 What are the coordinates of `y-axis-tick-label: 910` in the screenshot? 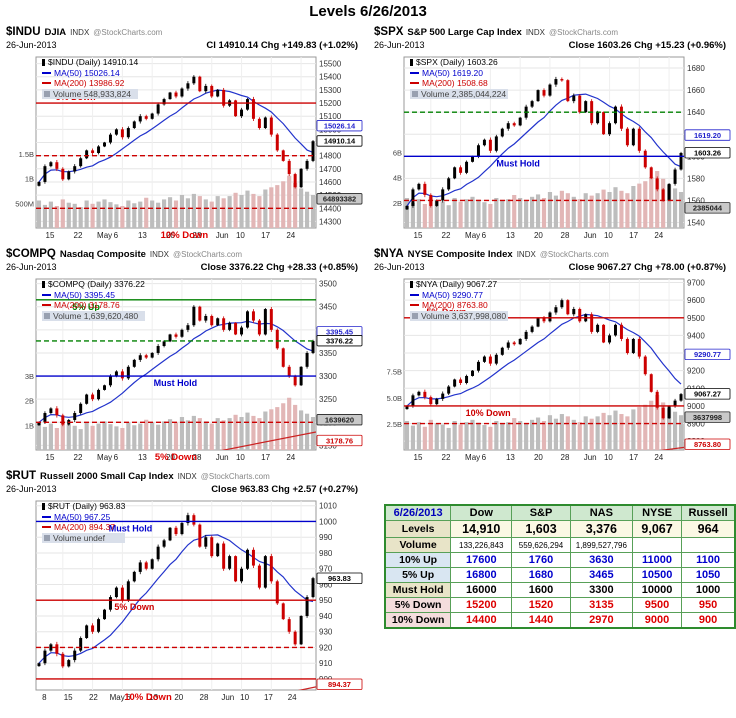 It's located at (326, 663).